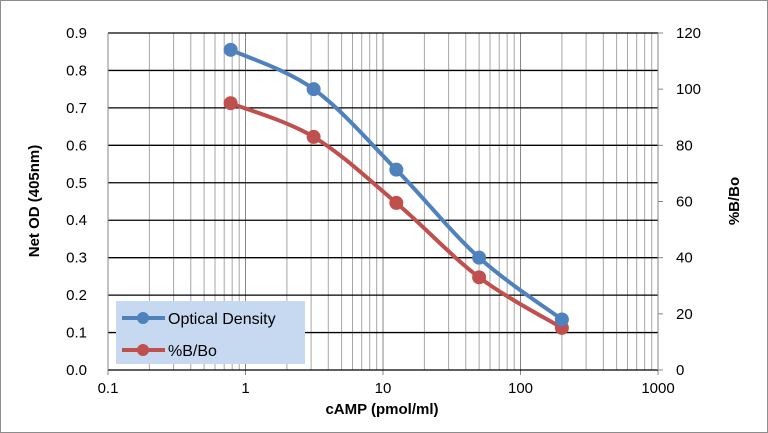 The image size is (768, 433). What do you see at coordinates (210, 332) in the screenshot?
I see `legend: Optical Density %B/Bo` at bounding box center [210, 332].